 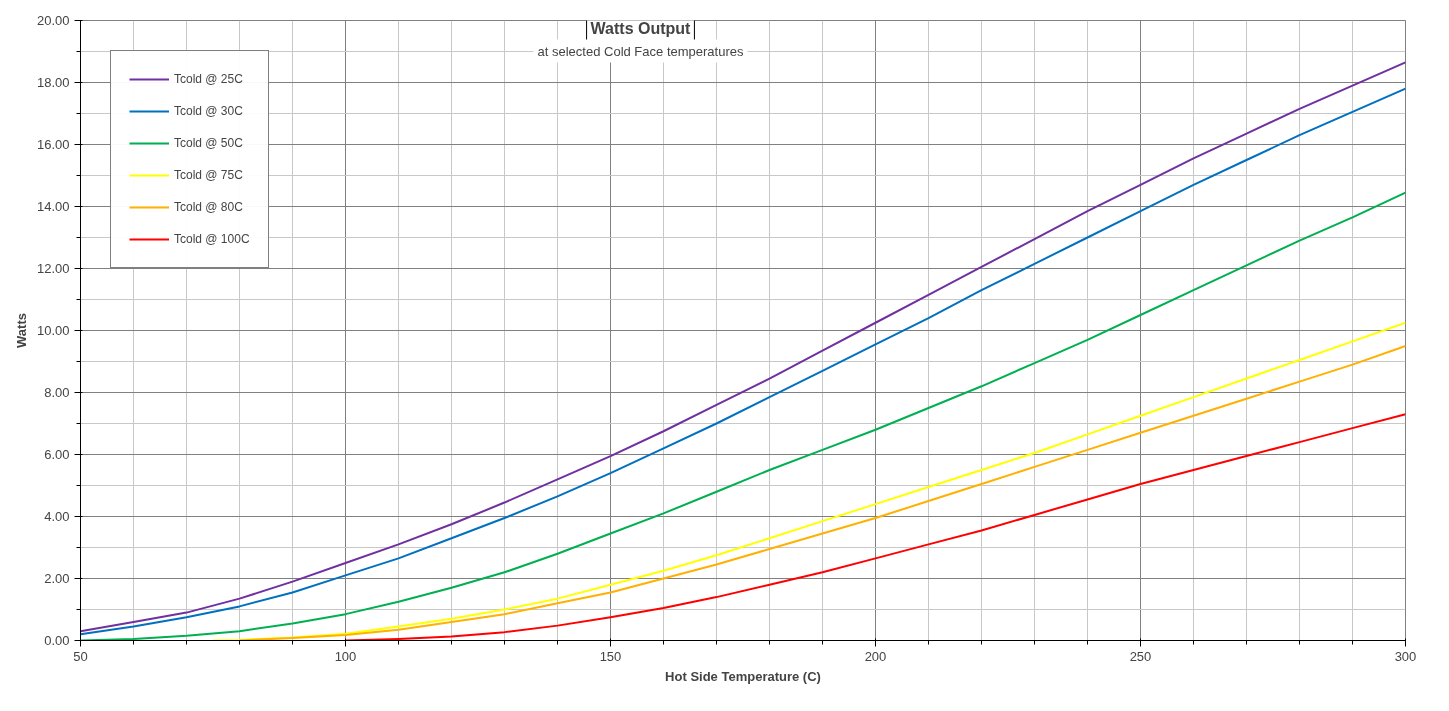 What do you see at coordinates (21, 330) in the screenshot?
I see `y-axis-title: Watts` at bounding box center [21, 330].